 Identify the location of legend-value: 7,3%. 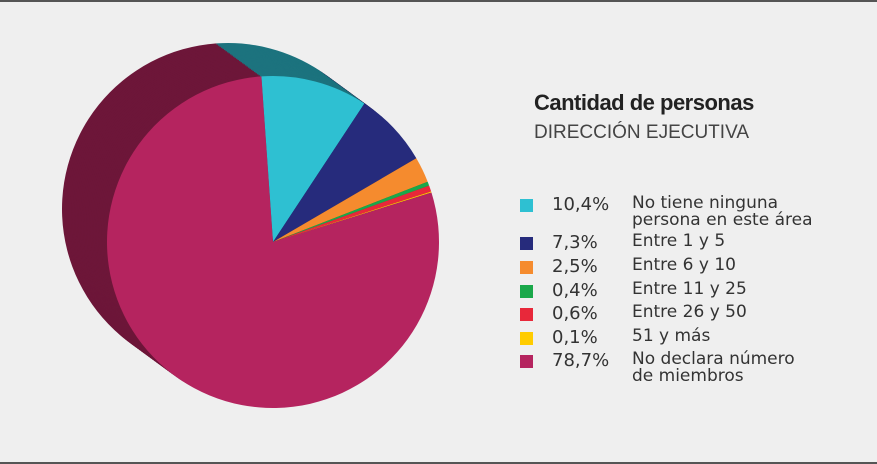
(575, 242).